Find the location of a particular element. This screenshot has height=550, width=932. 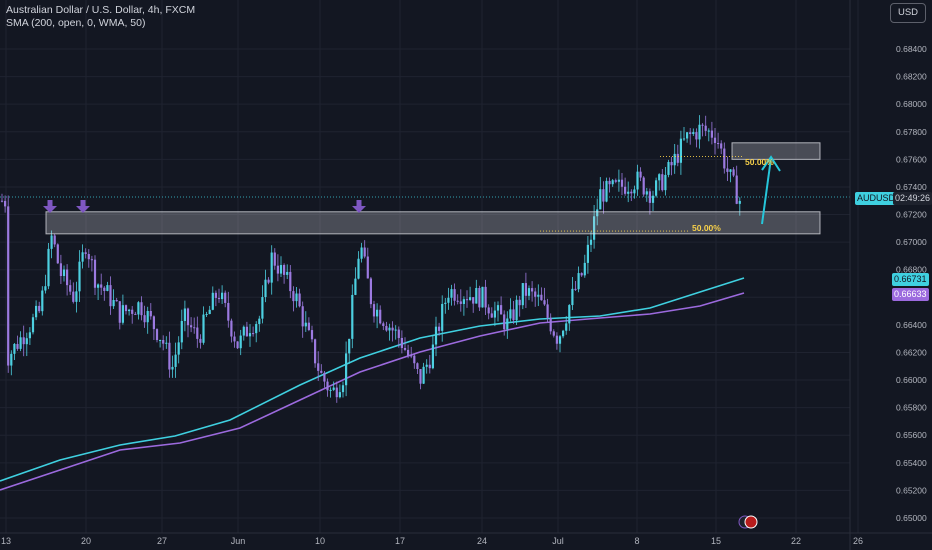

zone-resistance is located at coordinates (433, 223).